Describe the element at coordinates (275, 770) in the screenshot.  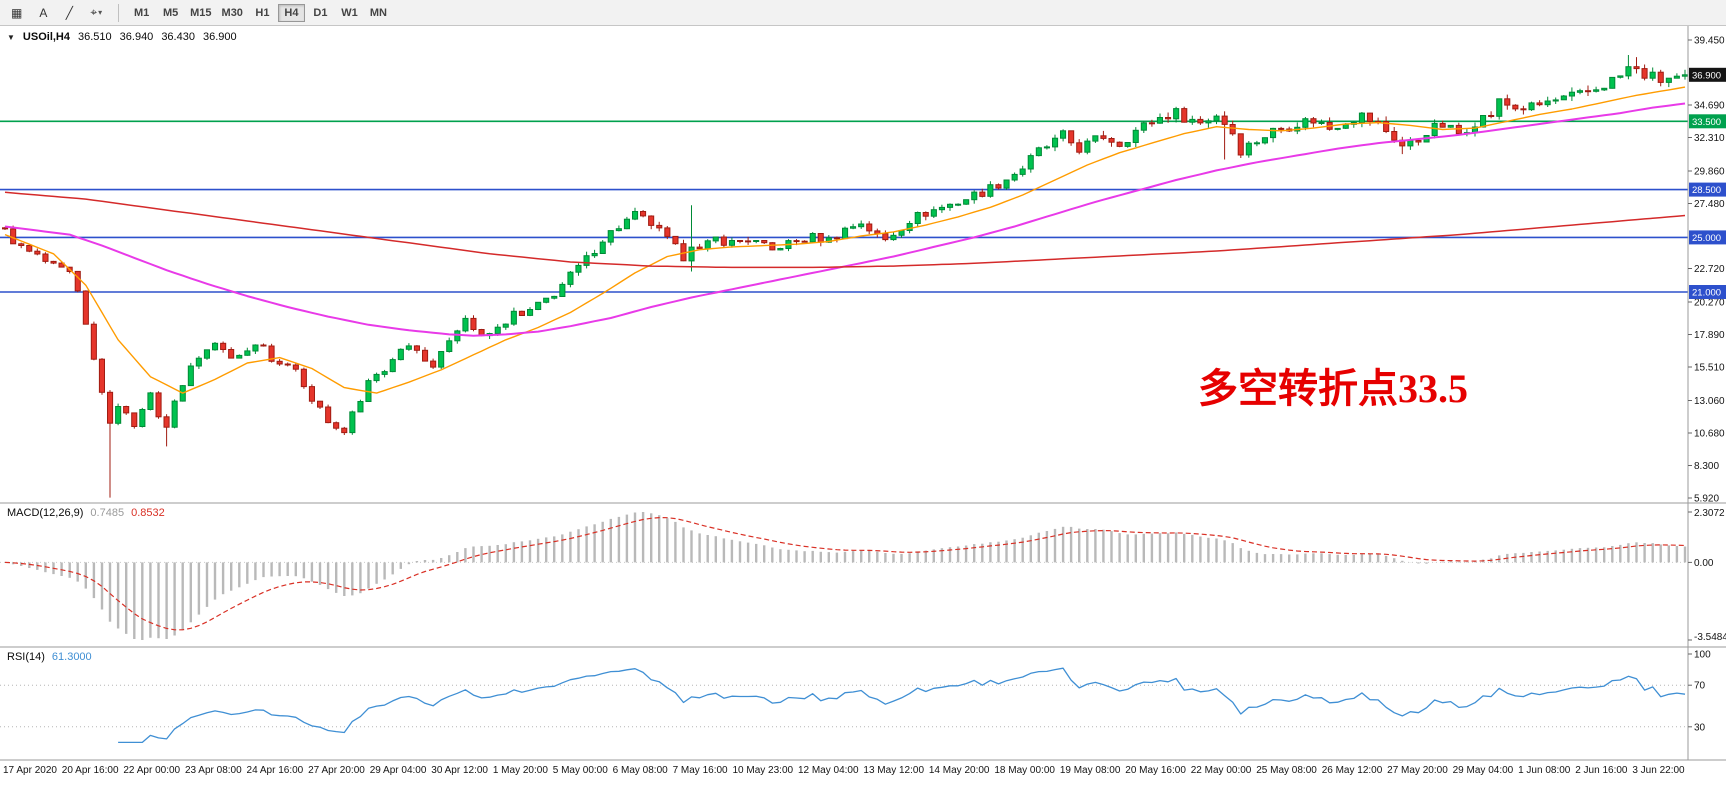
I see `time-axis-label: 24 Apr 16:00` at that location.